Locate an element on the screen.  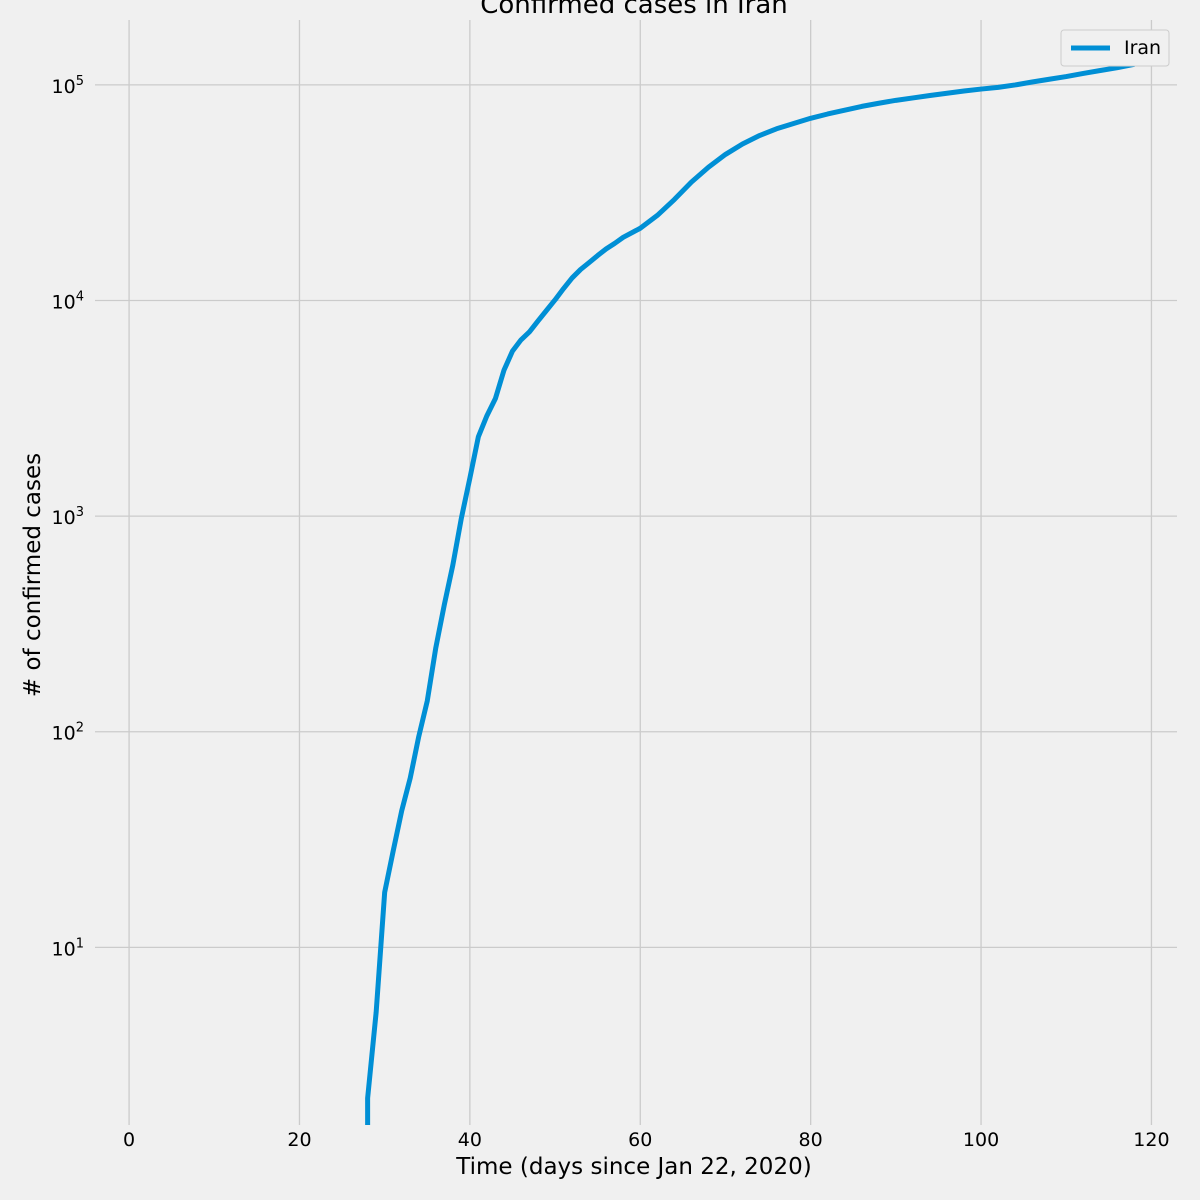
legend-box is located at coordinates (1115, 48).